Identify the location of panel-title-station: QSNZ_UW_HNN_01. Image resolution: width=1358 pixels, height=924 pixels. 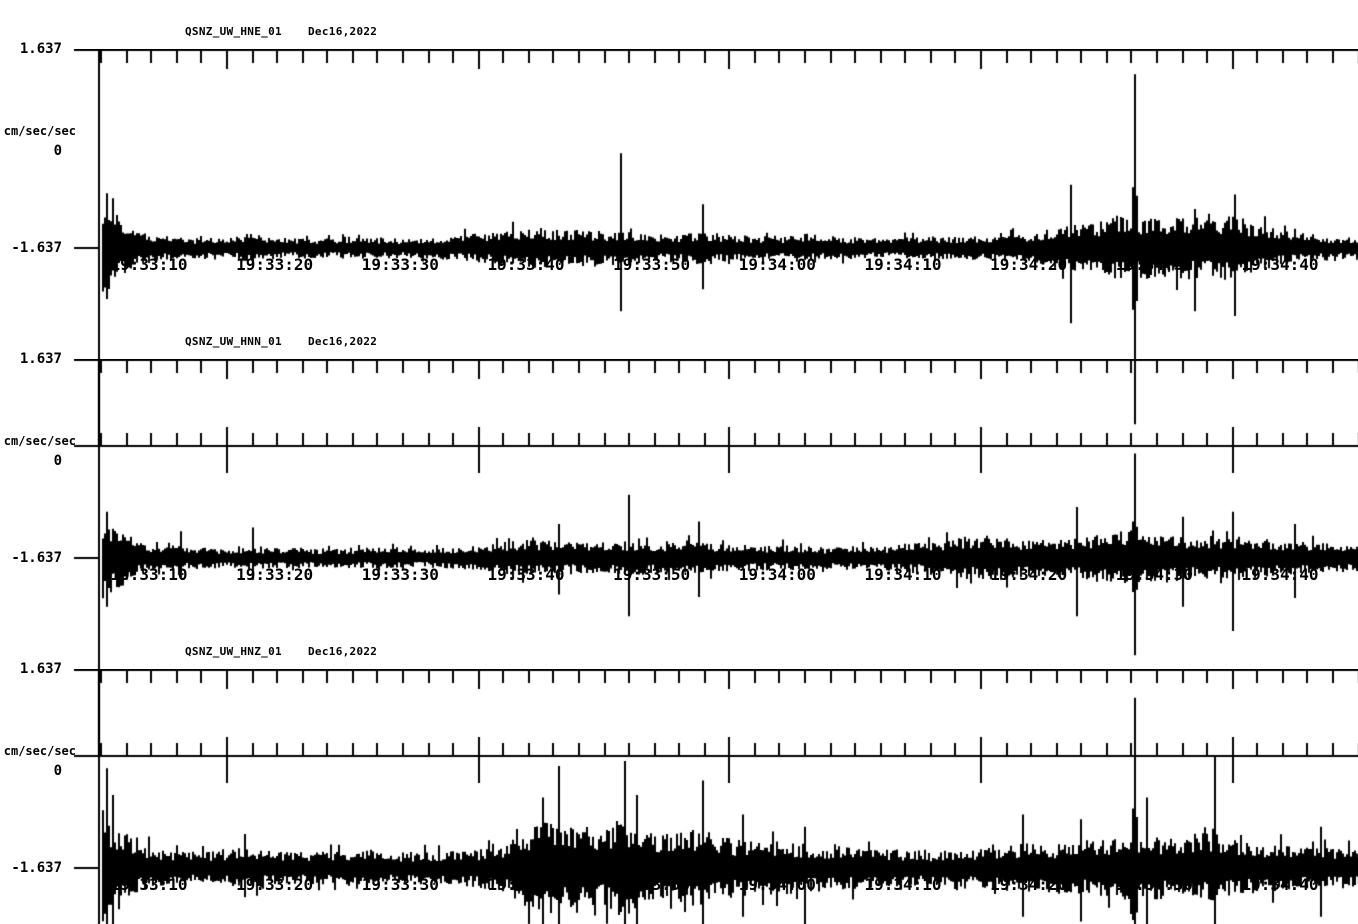
(233, 341).